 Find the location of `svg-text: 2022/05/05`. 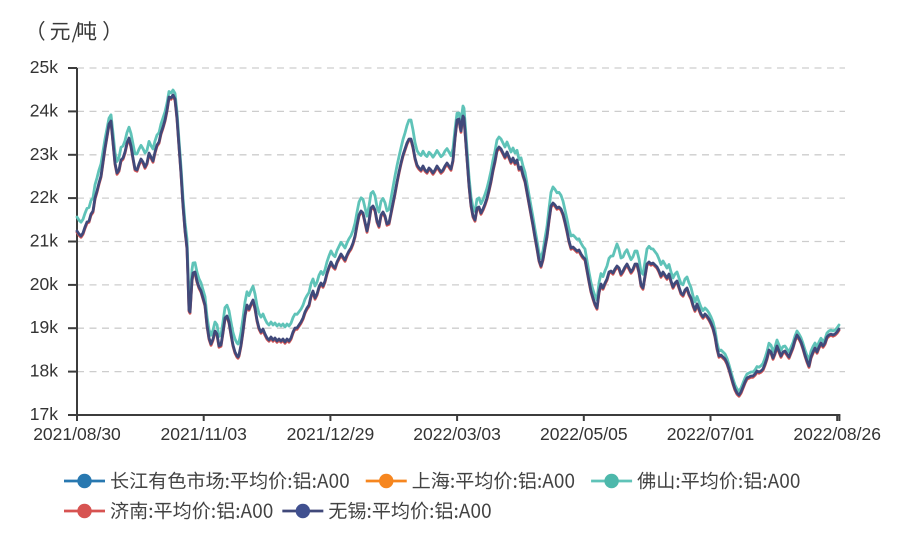

svg-text: 2022/05/05 is located at coordinates (584, 434).